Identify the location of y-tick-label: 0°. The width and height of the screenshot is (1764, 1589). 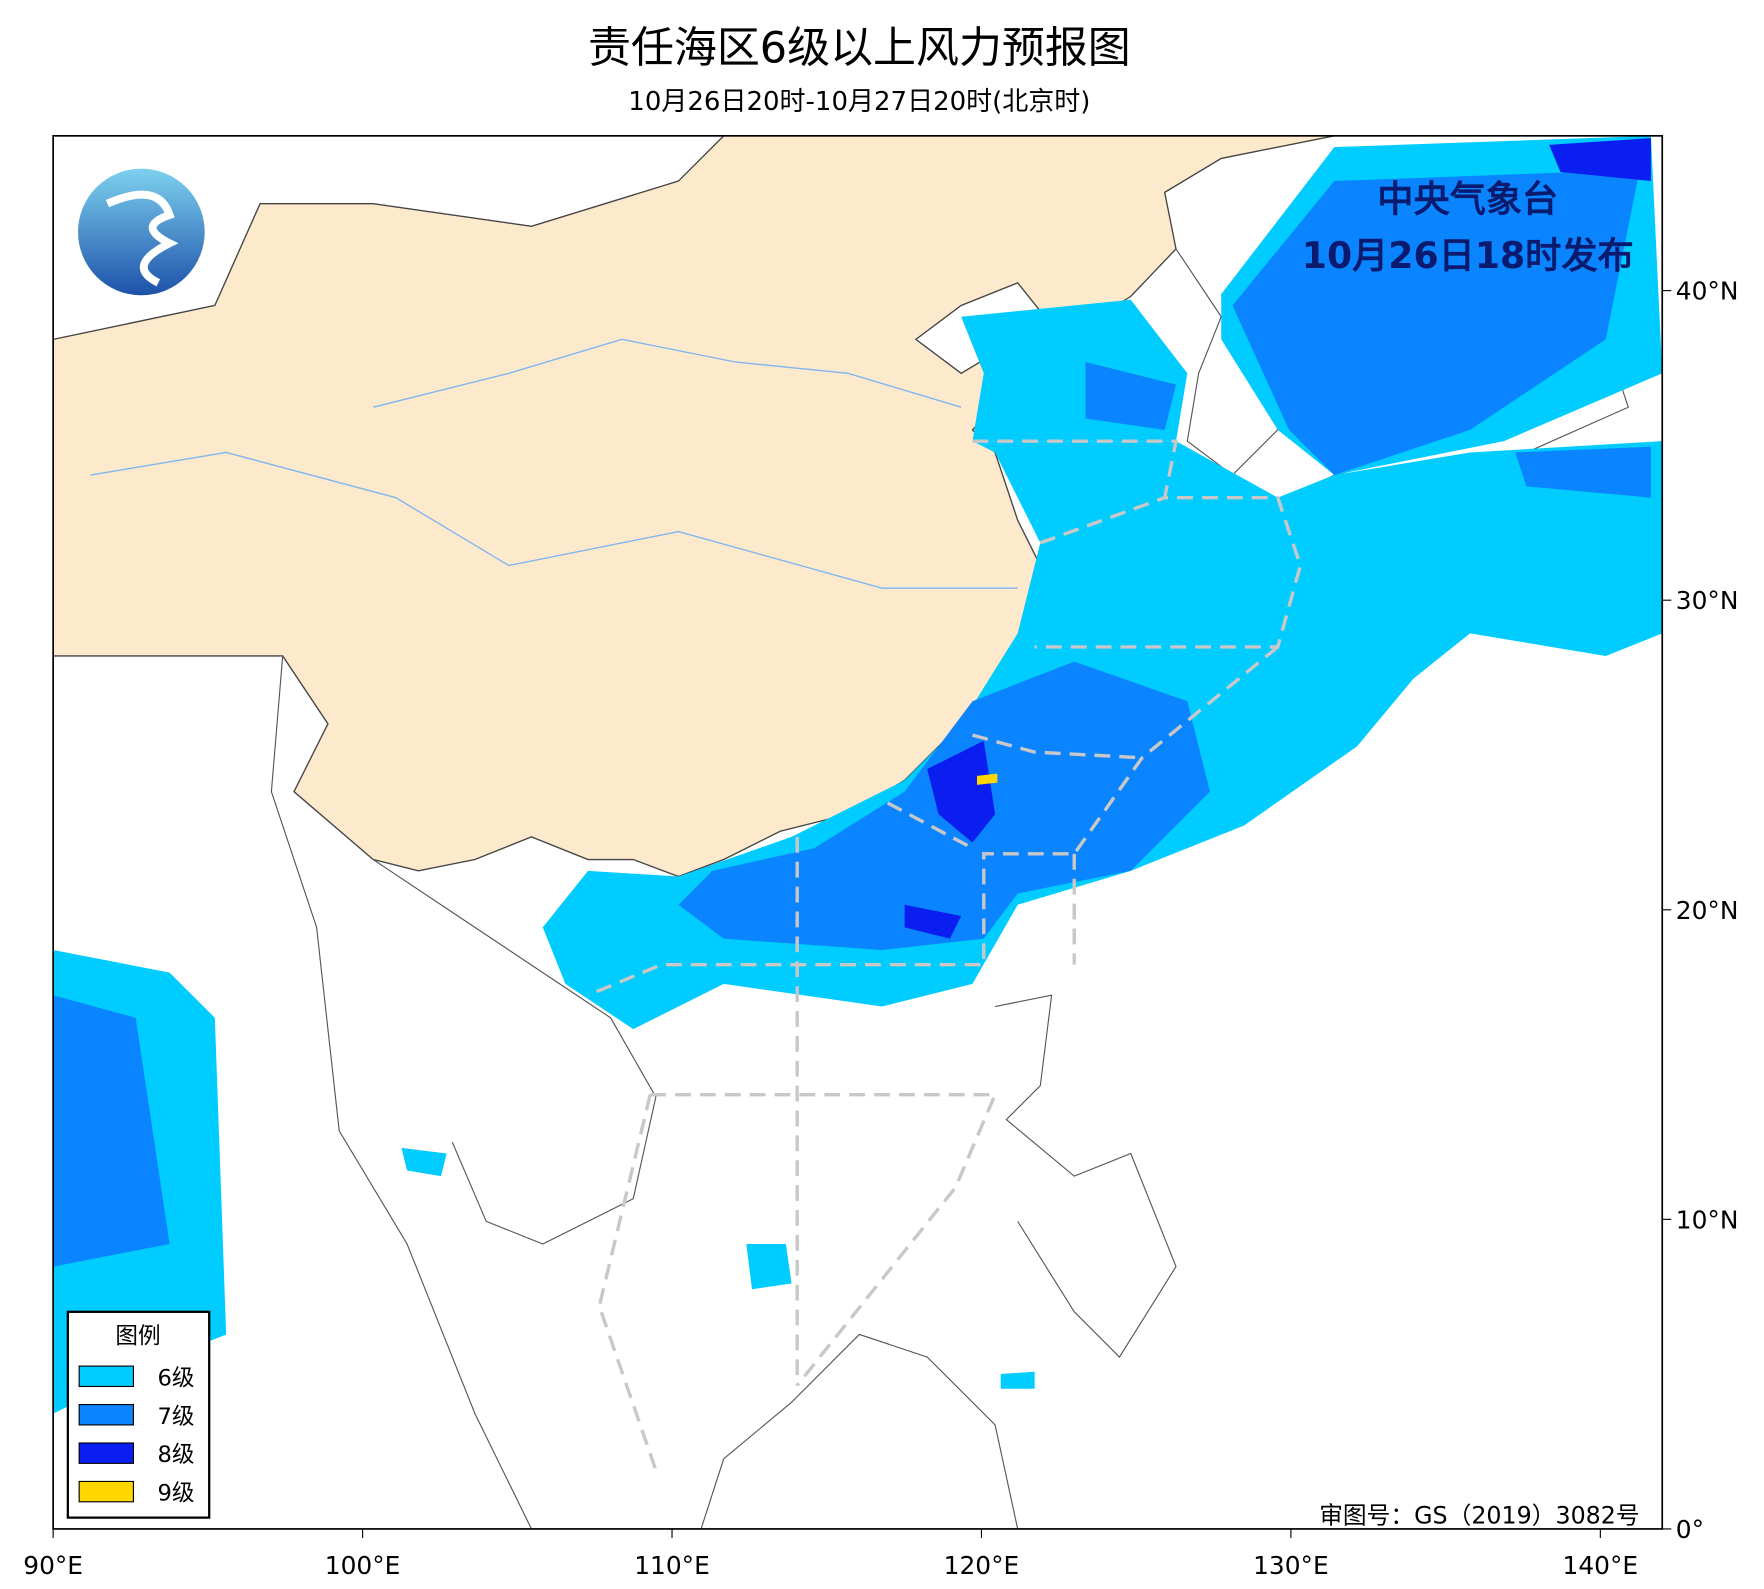
(1690, 1529).